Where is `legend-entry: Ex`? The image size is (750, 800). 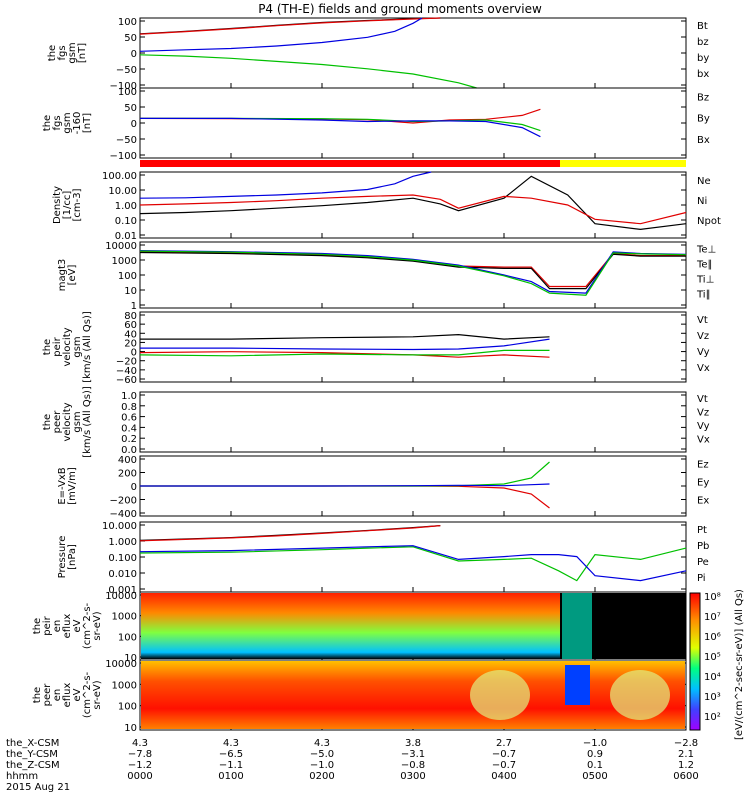
legend-entry: Ex is located at coordinates (703, 500).